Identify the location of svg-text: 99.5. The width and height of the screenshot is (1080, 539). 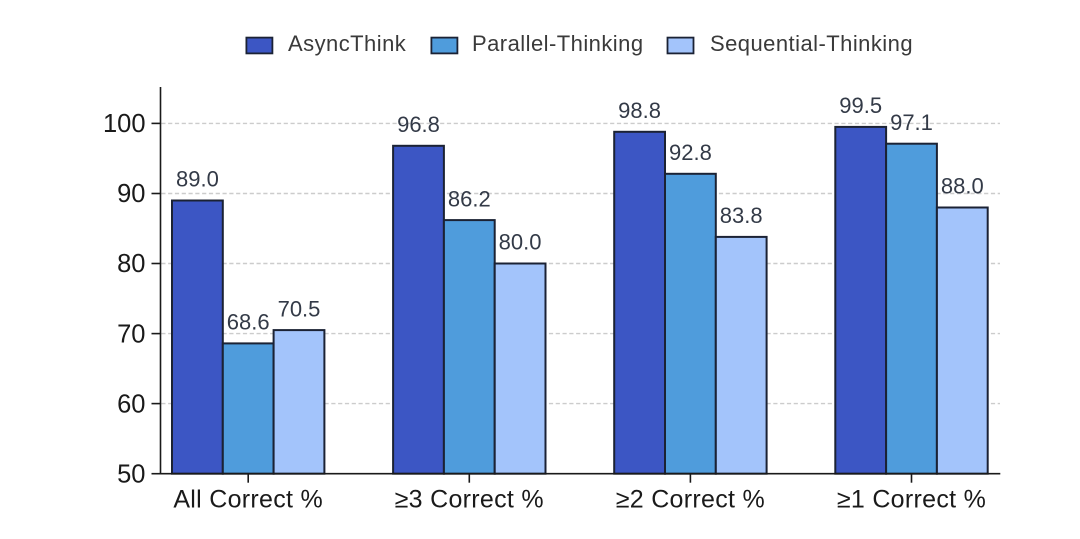
(860, 105).